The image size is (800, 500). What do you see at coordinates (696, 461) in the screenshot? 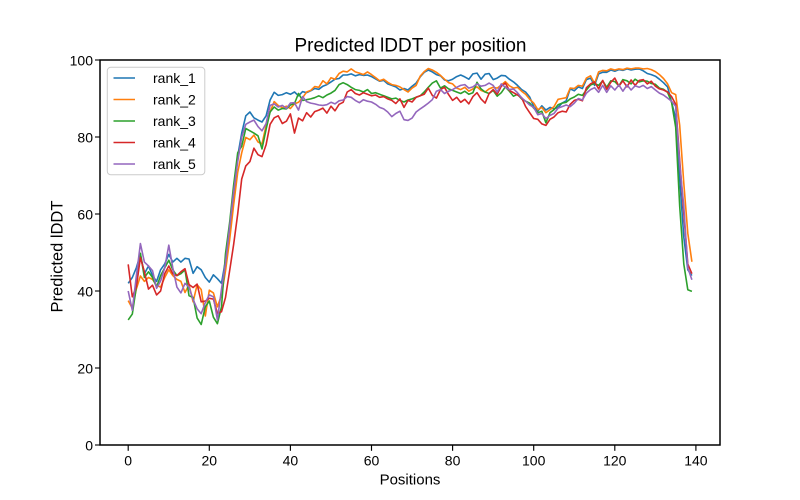
I see `svg-text: 140` at bounding box center [696, 461].